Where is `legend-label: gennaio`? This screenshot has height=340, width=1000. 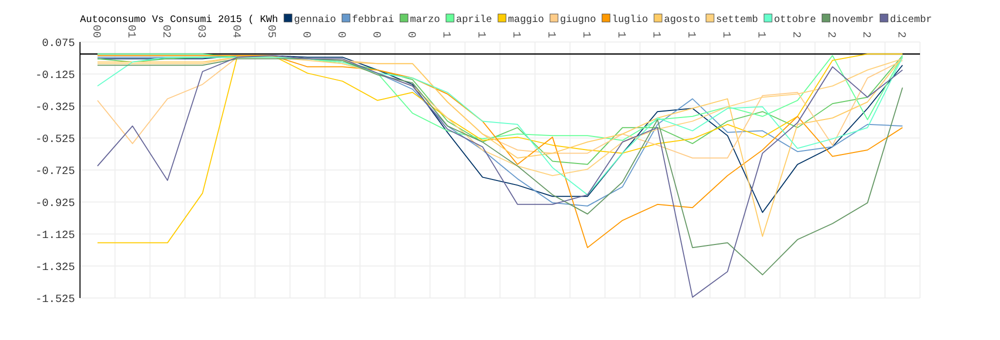
legend-label: gennaio is located at coordinates (315, 20).